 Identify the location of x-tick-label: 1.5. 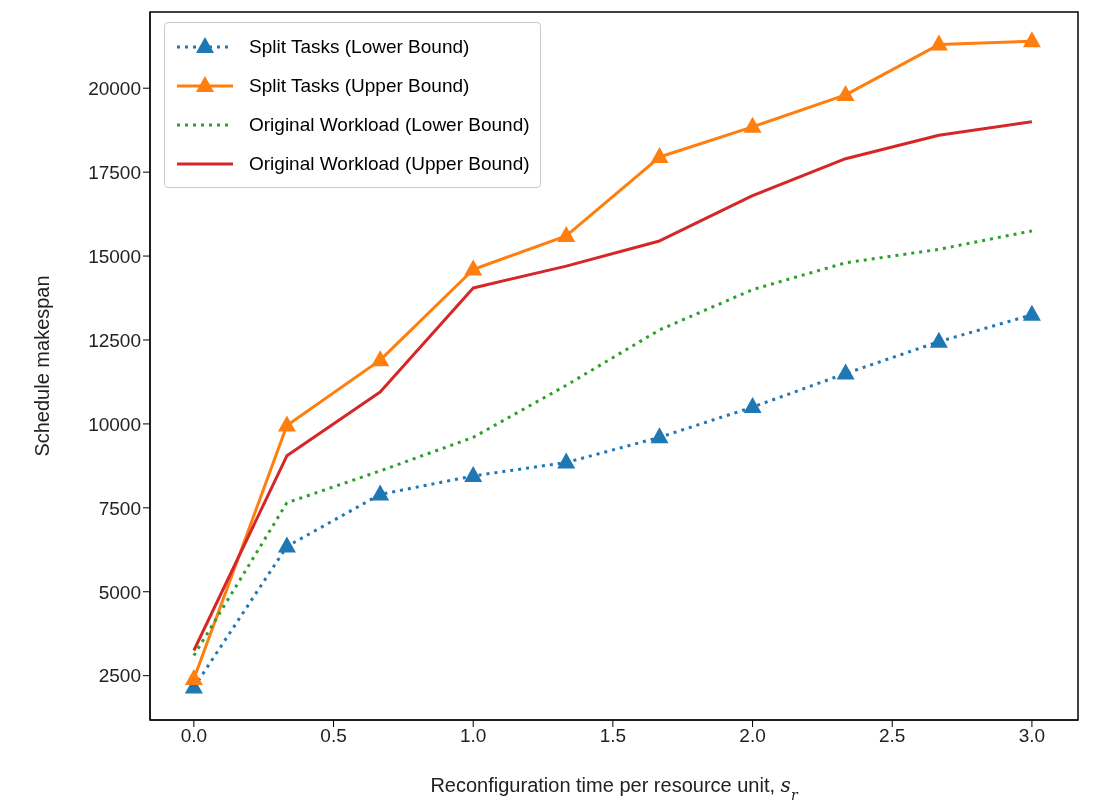
(613, 736).